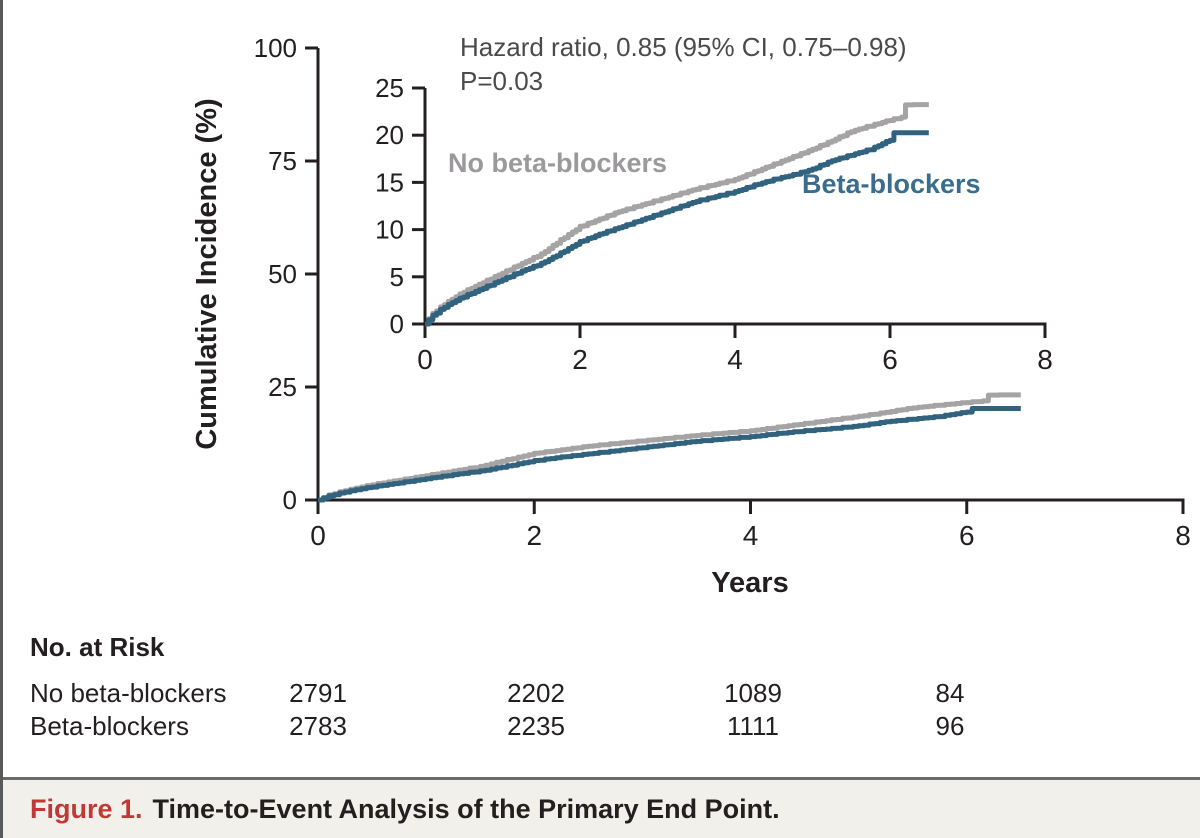 Image resolution: width=1200 pixels, height=838 pixels. I want to click on inset-curve-beta-blockers, so click(678, 228).